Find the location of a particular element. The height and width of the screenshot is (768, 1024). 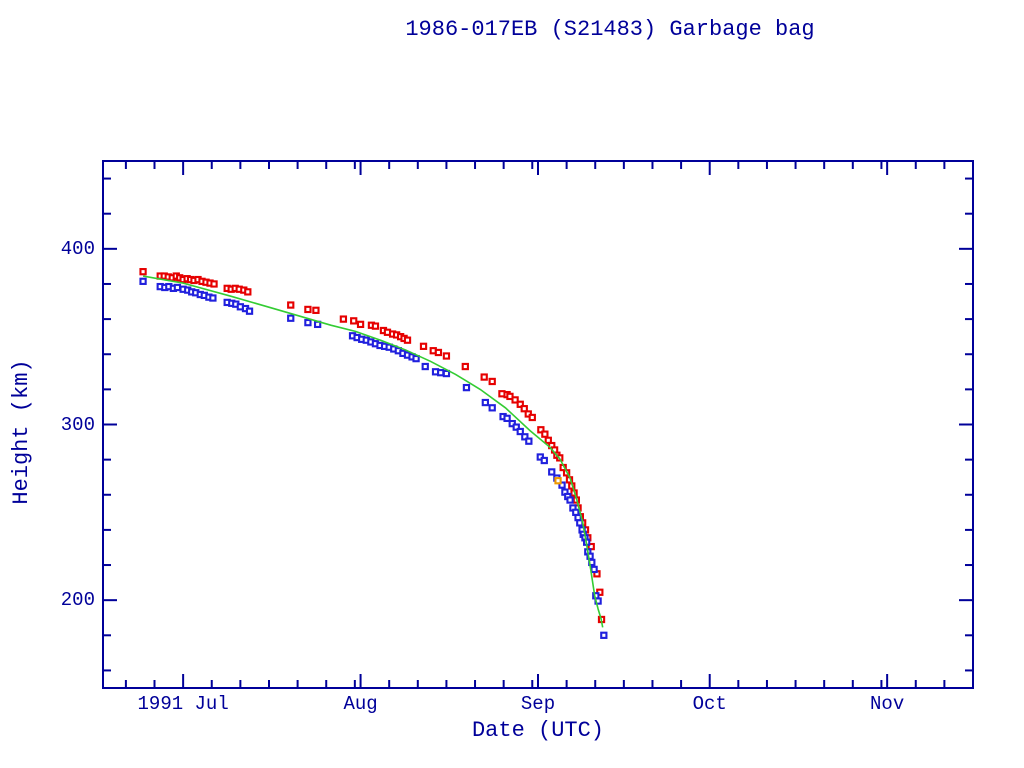

x-tick-label: Oct is located at coordinates (709, 704).